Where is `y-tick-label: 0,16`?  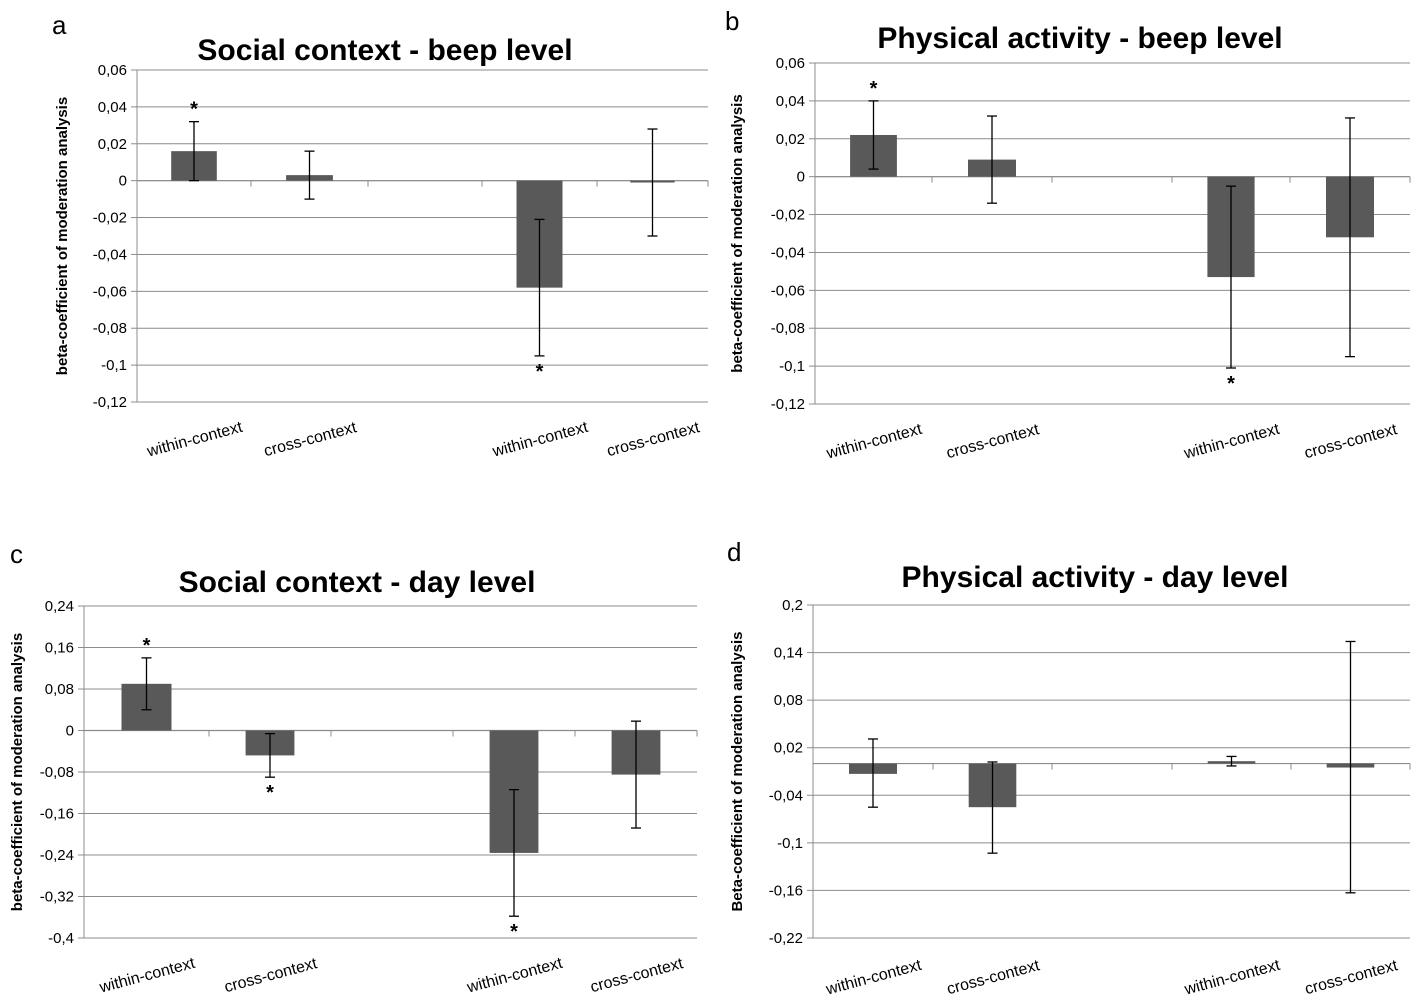 y-tick-label: 0,16 is located at coordinates (59, 648).